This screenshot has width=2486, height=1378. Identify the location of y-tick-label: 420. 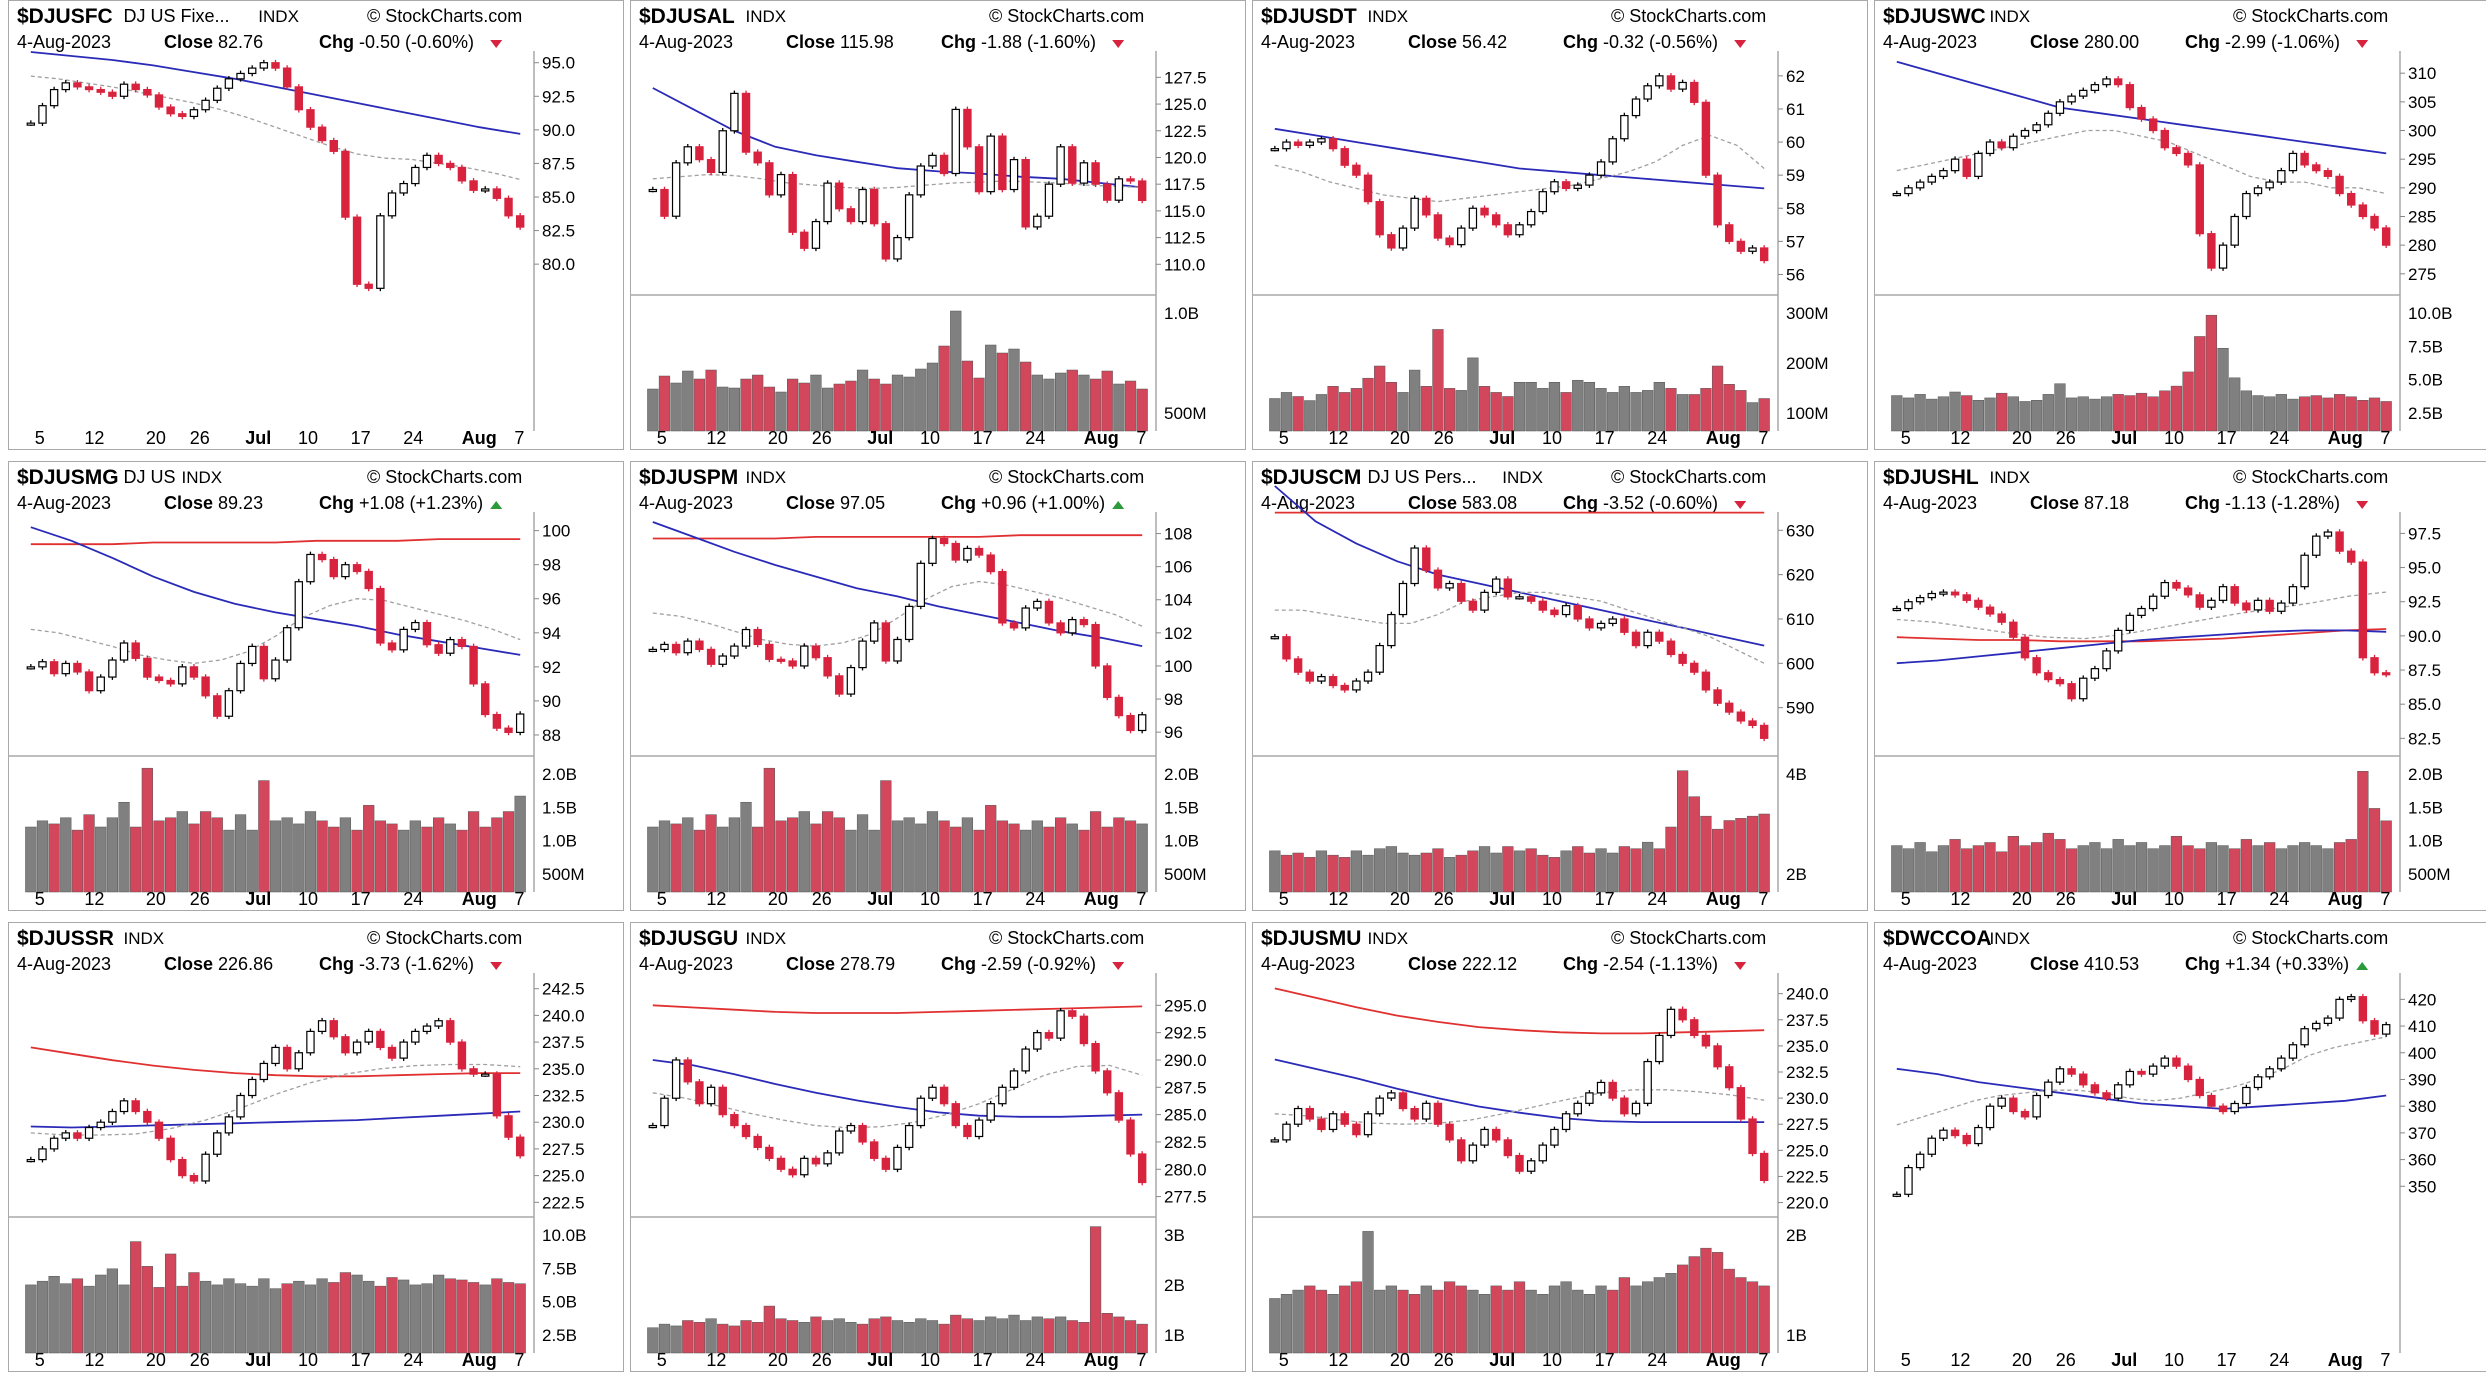
(2422, 999).